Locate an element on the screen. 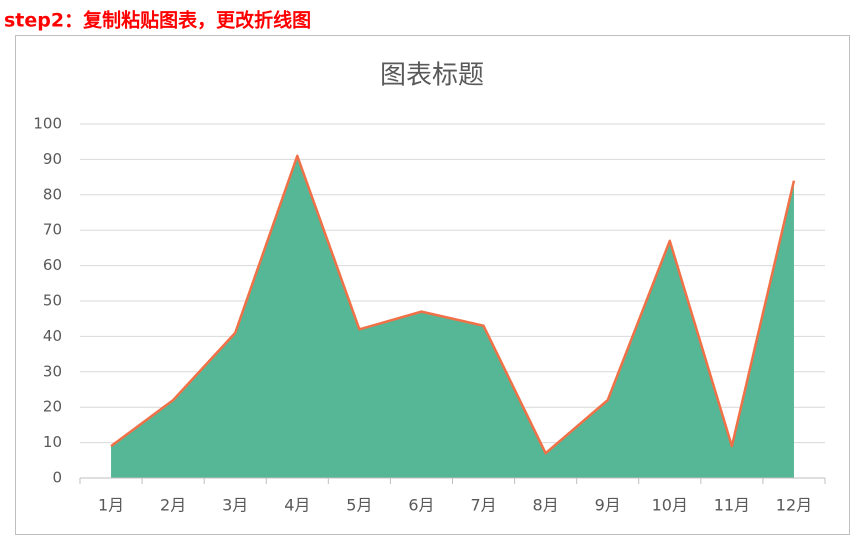 This screenshot has height=545, width=865. y-tick-label: 30 is located at coordinates (52, 371).